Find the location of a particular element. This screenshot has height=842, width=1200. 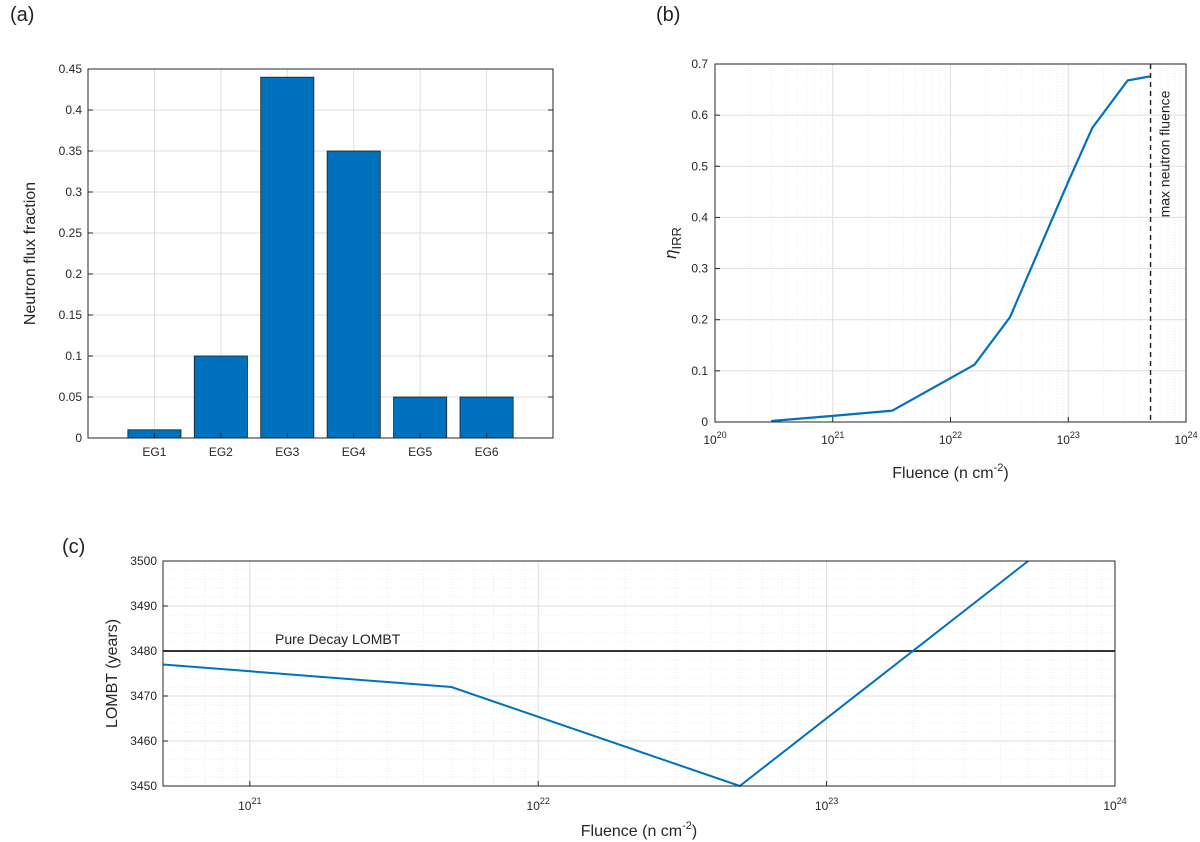

a-xtick-label: EG4 is located at coordinates (354, 452).